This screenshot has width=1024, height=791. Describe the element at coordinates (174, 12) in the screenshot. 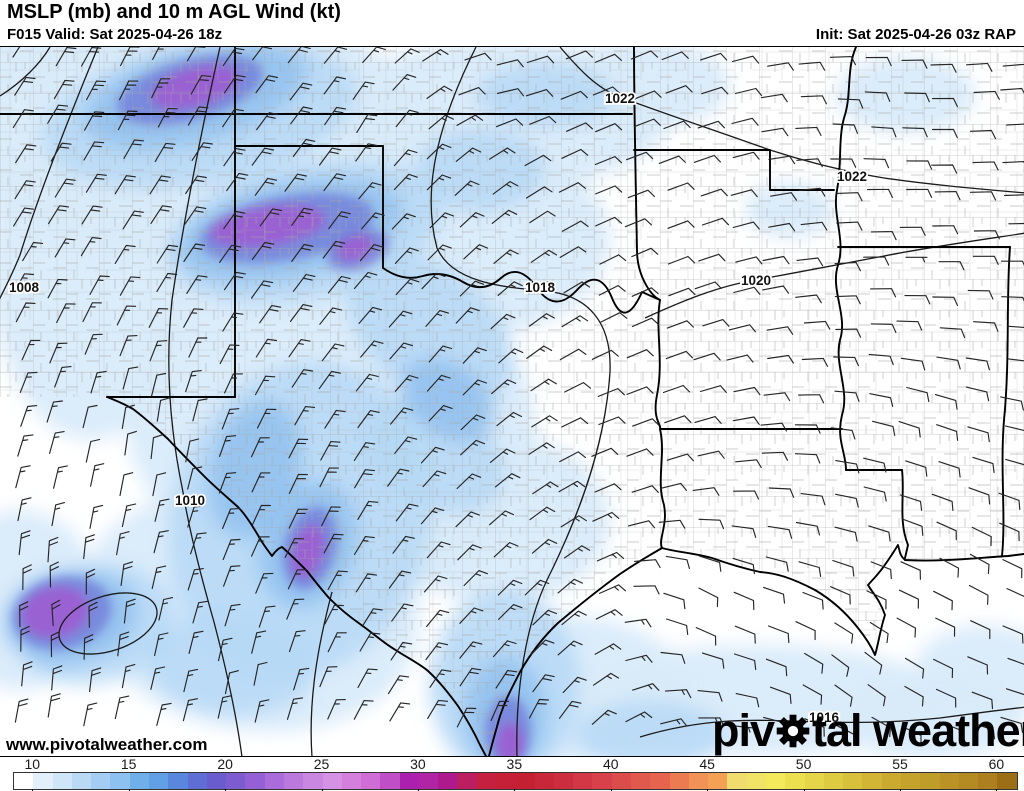

I see `page-title: MSLP (mb) and 10 m AGL Wind (kt)` at that location.